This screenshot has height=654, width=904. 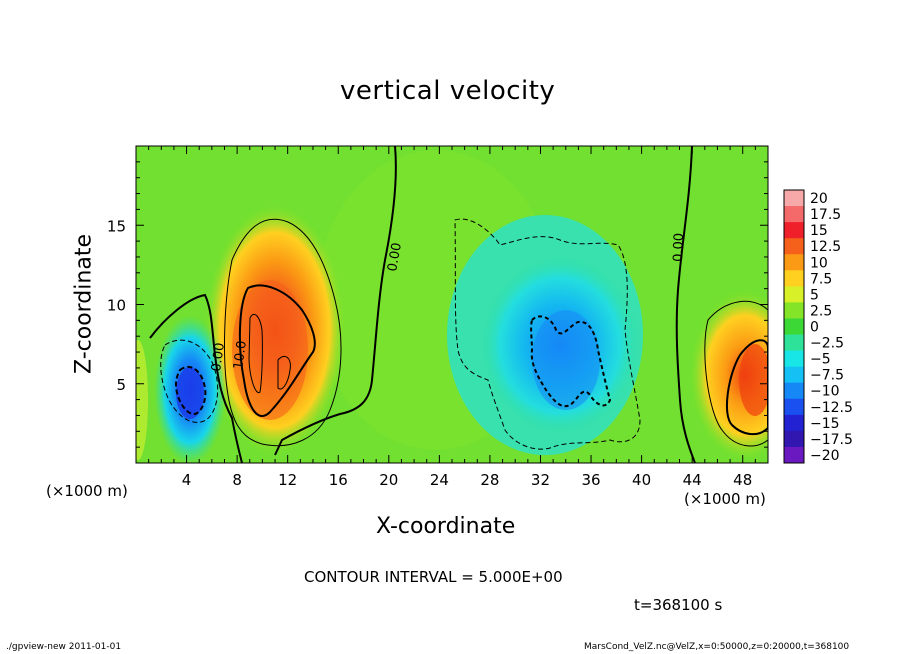 I want to click on colorbar-label: 7.5, so click(x=821, y=279).